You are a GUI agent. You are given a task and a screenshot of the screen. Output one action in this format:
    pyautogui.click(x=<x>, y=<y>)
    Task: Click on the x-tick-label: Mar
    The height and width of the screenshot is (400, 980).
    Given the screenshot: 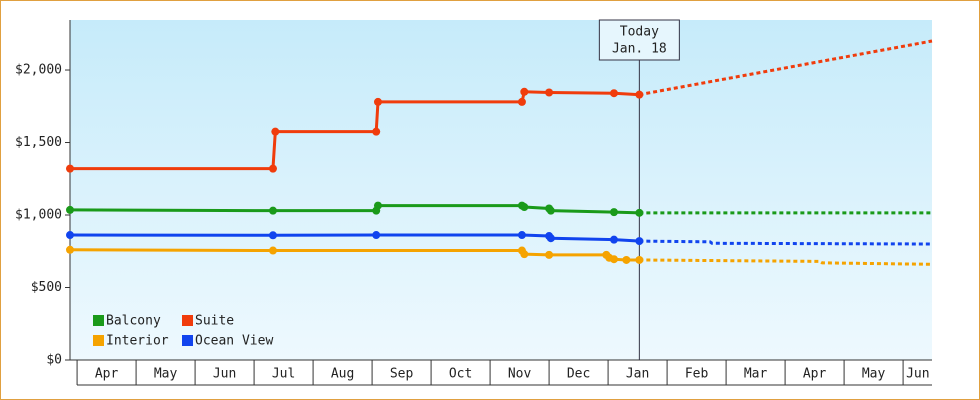 What is the action you would take?
    pyautogui.click(x=756, y=374)
    